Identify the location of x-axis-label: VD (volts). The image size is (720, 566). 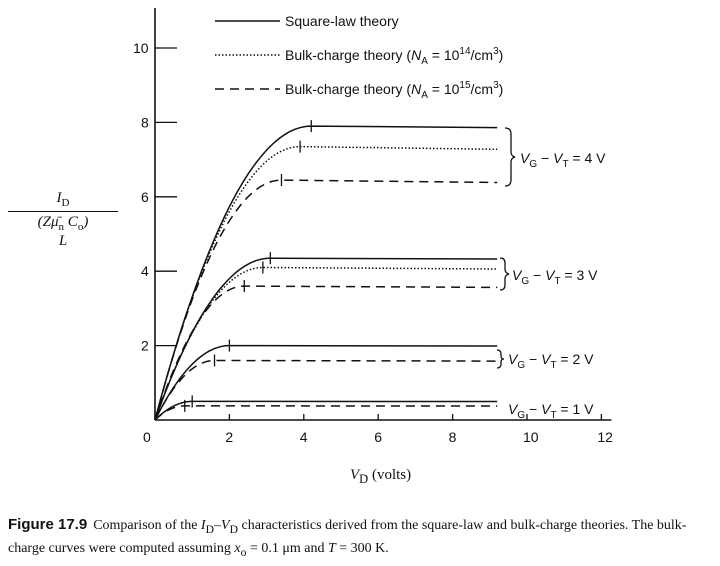
(381, 476).